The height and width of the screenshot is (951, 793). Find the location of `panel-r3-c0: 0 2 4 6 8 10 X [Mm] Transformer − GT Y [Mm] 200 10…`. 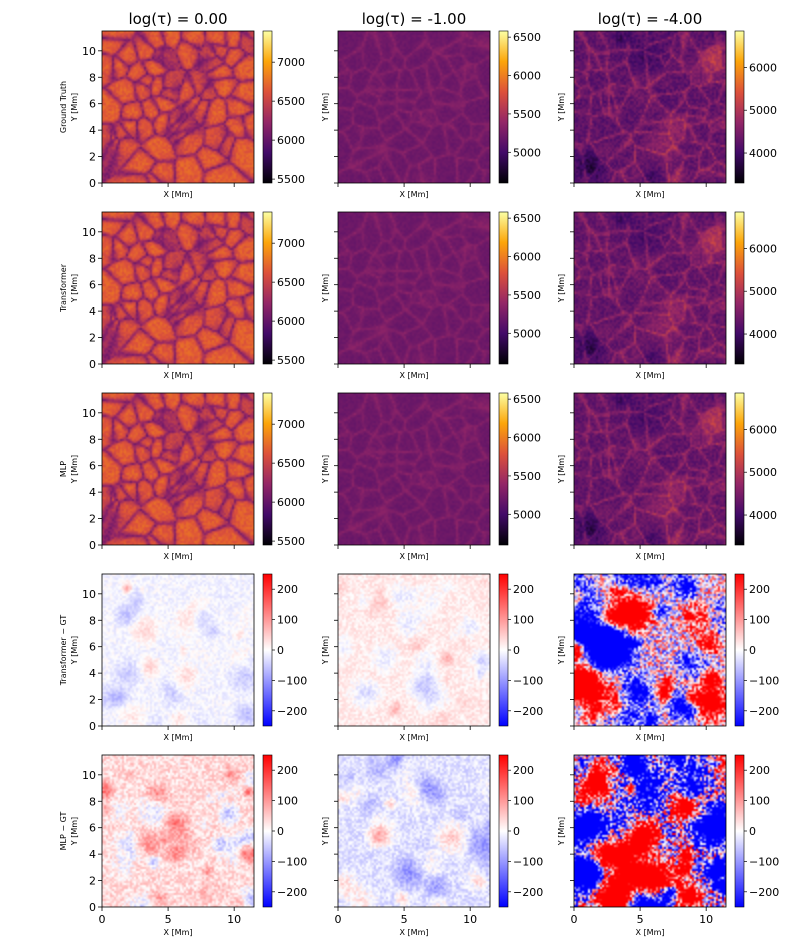

panel-r3-c0: 0 2 4 6 8 10 X [Mm] Transformer − GT Y [Mm] 200 10… is located at coordinates (183, 657).